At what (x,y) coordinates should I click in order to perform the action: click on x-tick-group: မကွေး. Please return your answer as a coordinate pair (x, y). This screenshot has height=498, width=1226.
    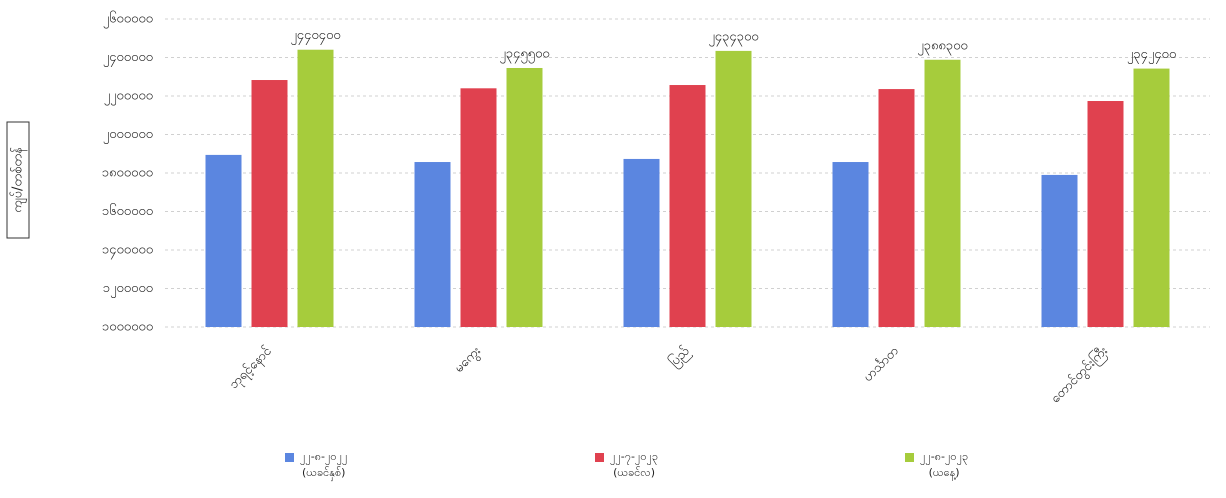
    Looking at the image, I should click on (469, 361).